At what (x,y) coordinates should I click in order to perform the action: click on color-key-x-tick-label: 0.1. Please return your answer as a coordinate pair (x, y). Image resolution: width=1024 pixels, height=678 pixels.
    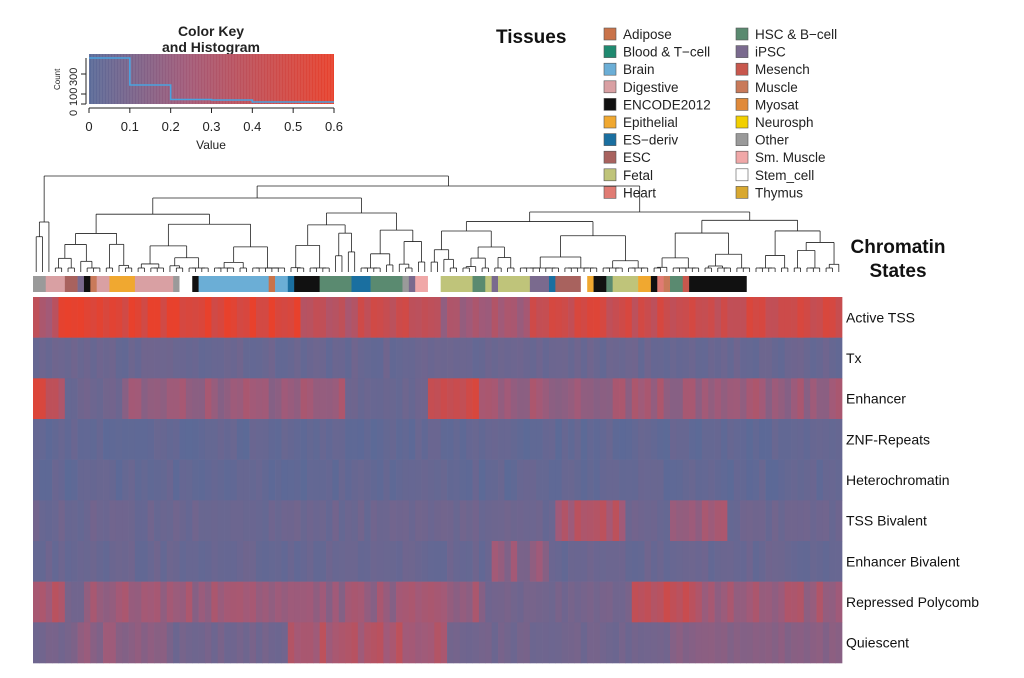
    Looking at the image, I should click on (130, 126).